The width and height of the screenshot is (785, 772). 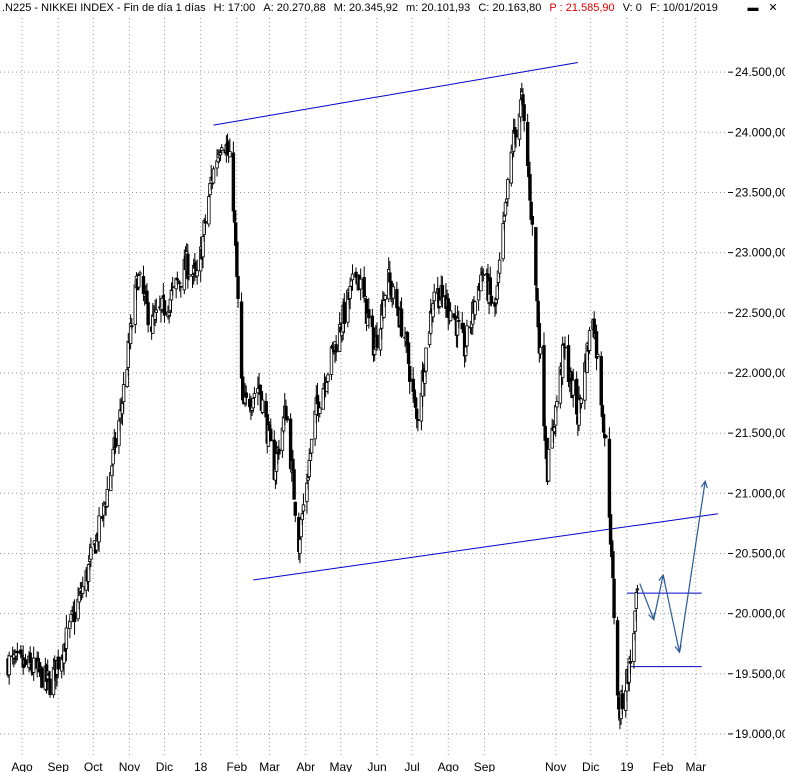 I want to click on min-value: m: 20.101,93, so click(x=438, y=8).